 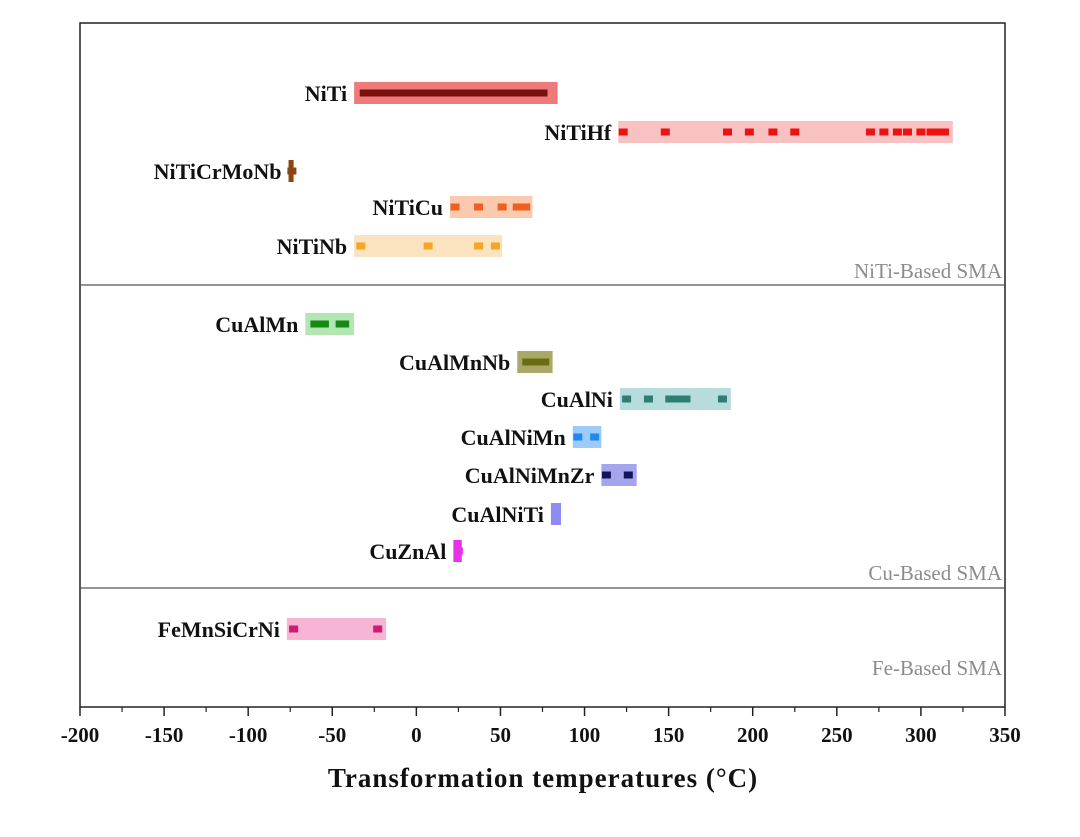 I want to click on tick-label-10: 300, so click(x=921, y=735).